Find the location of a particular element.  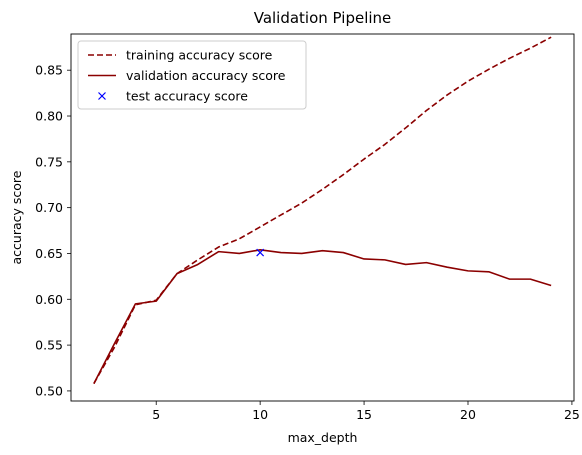

y-tick-label: 0.50 is located at coordinates (49, 390).